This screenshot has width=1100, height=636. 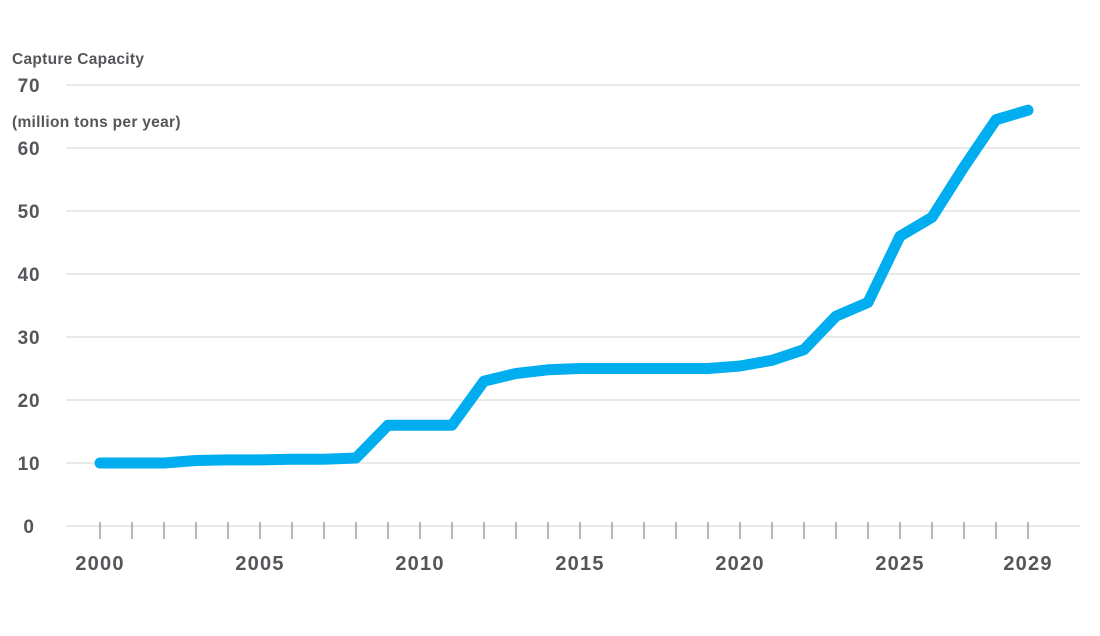 What do you see at coordinates (29, 401) in the screenshot?
I see `y-tick-label-20: 20` at bounding box center [29, 401].